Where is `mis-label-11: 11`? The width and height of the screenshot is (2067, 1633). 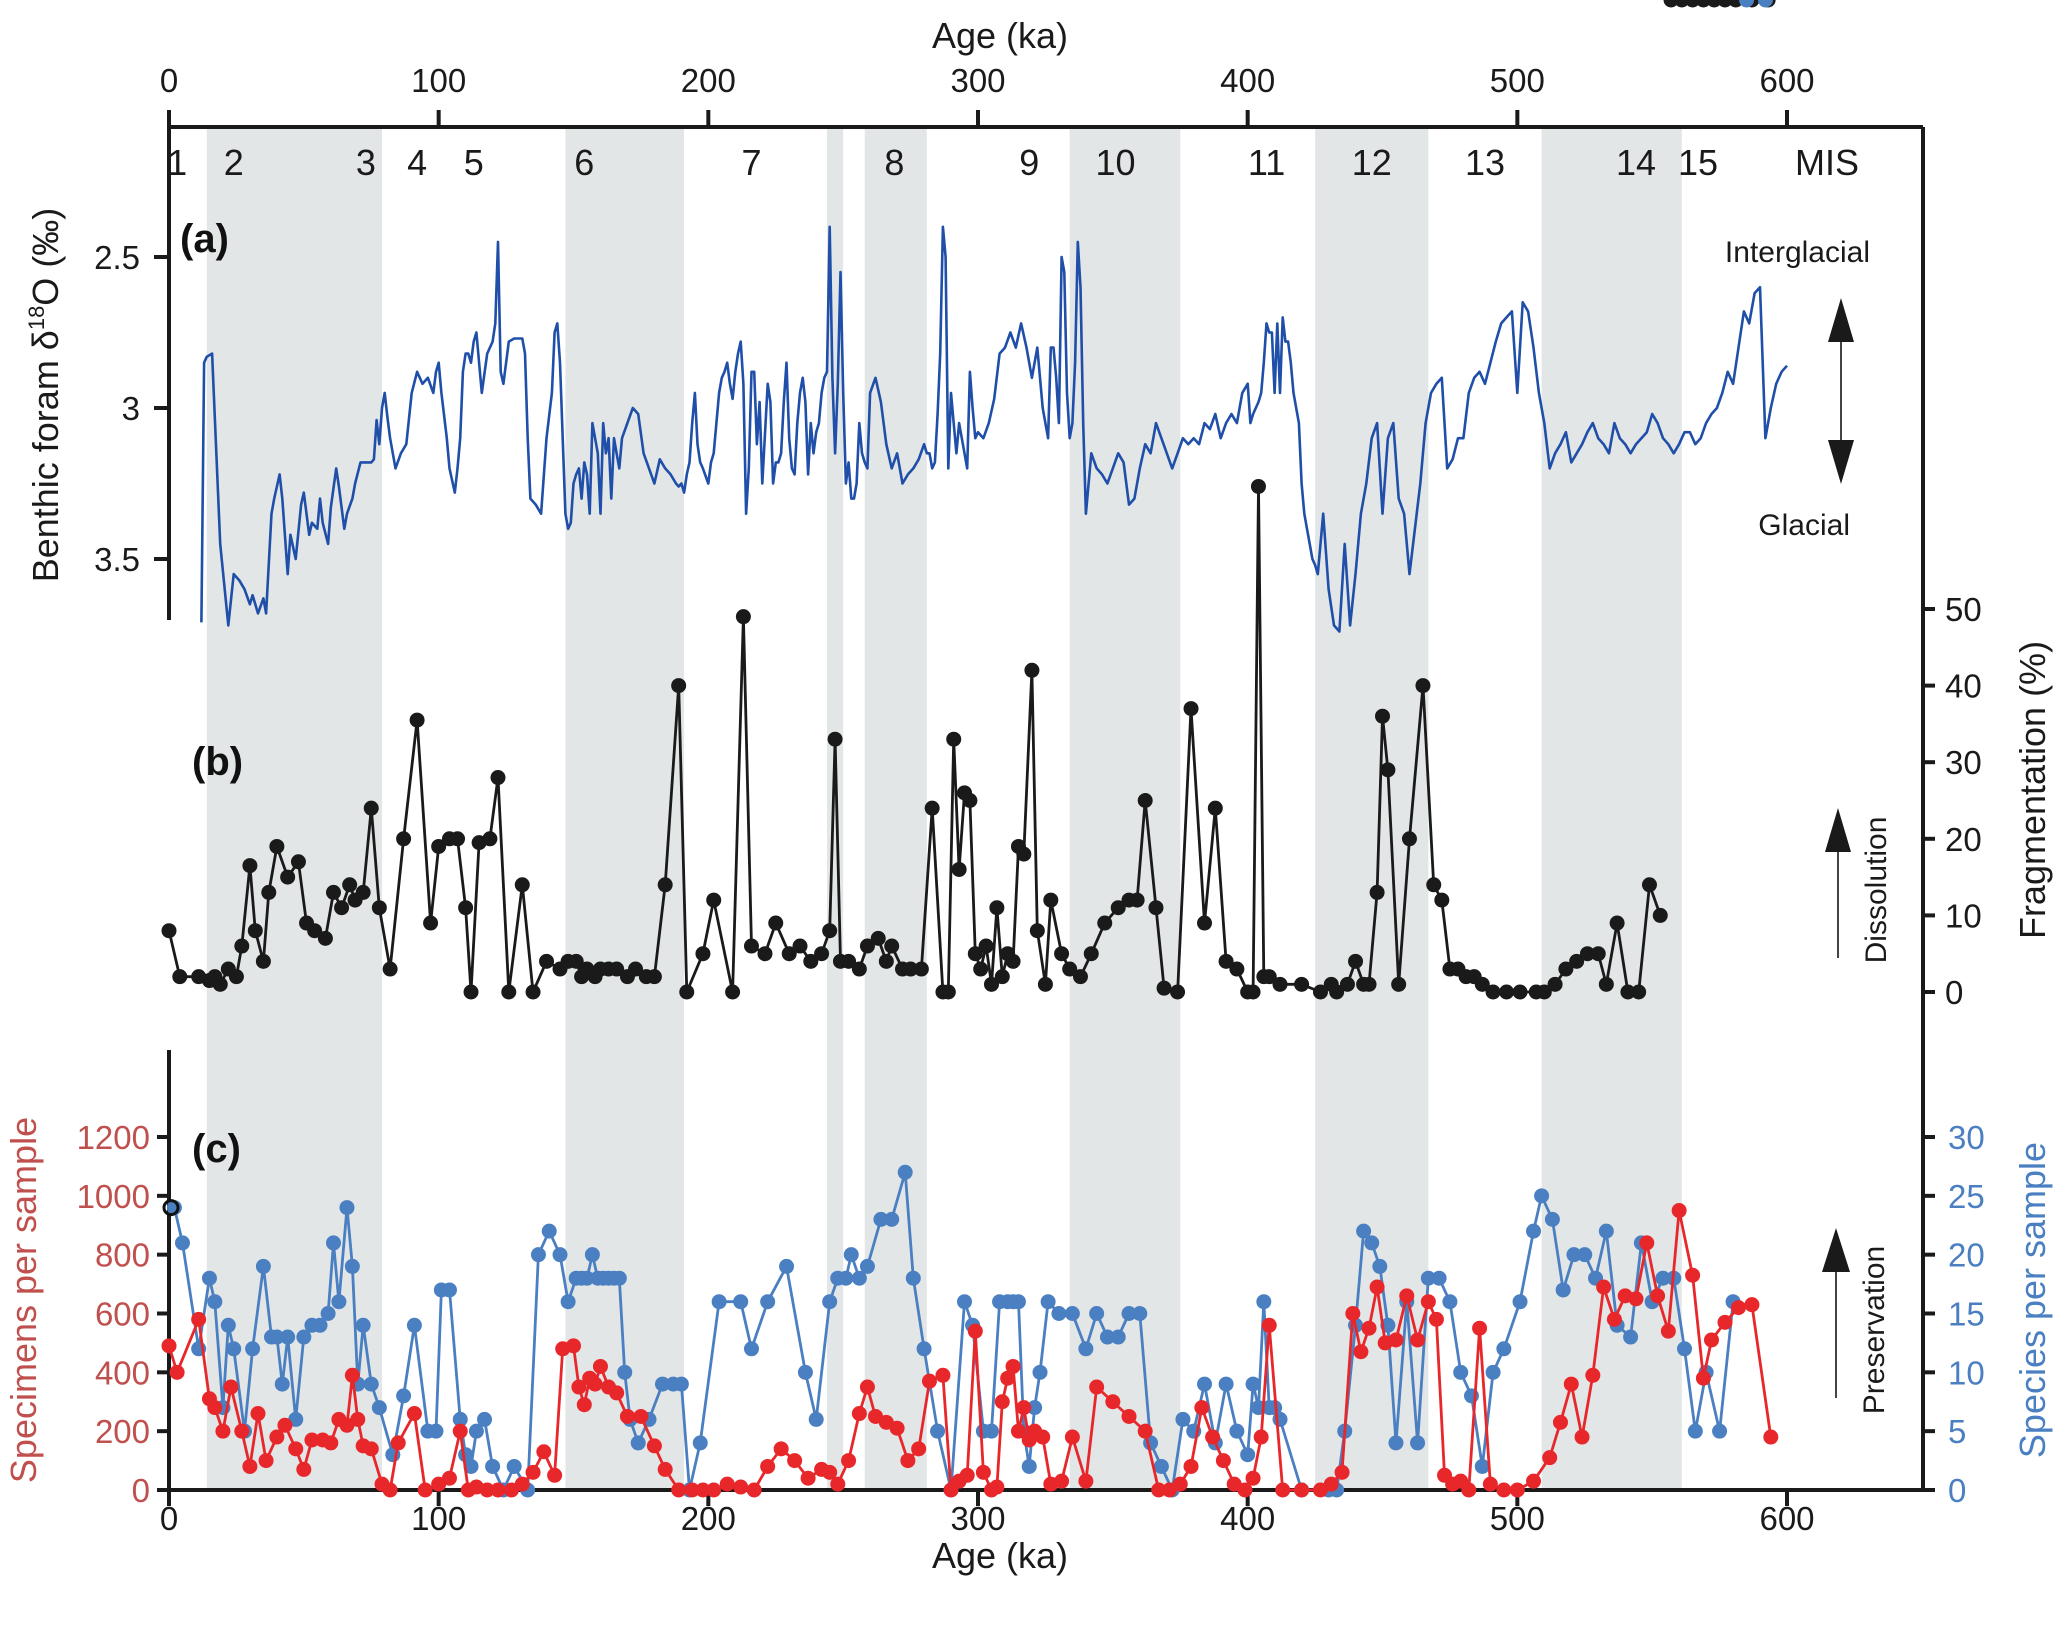 mis-label-11: 11 is located at coordinates (1266, 162).